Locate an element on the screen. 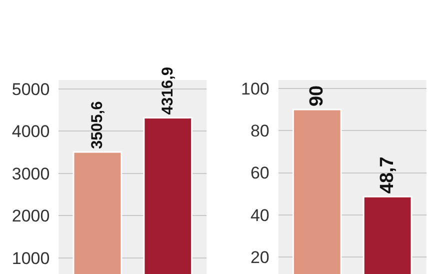 Image resolution: width=439 pixels, height=274 pixels. y-tick-label: 4000 is located at coordinates (31, 132).